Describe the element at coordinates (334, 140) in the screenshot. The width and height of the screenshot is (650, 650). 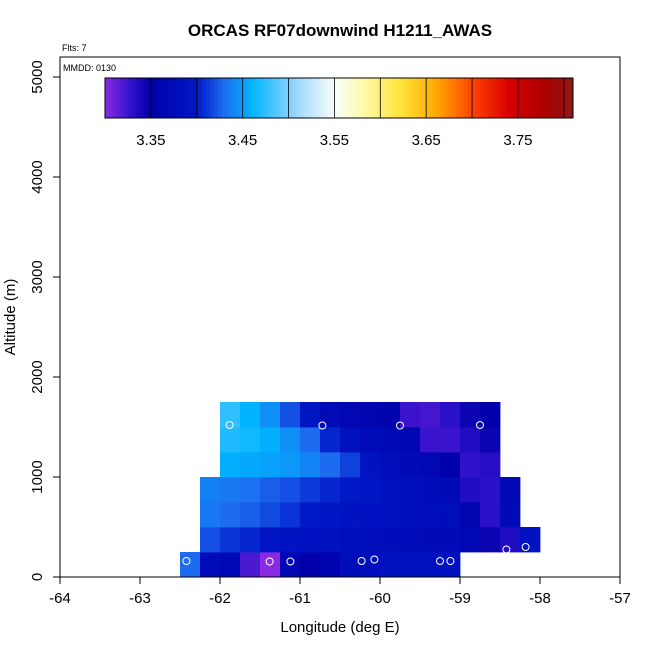
I see `colorbar-tick-label: 3.55` at that location.